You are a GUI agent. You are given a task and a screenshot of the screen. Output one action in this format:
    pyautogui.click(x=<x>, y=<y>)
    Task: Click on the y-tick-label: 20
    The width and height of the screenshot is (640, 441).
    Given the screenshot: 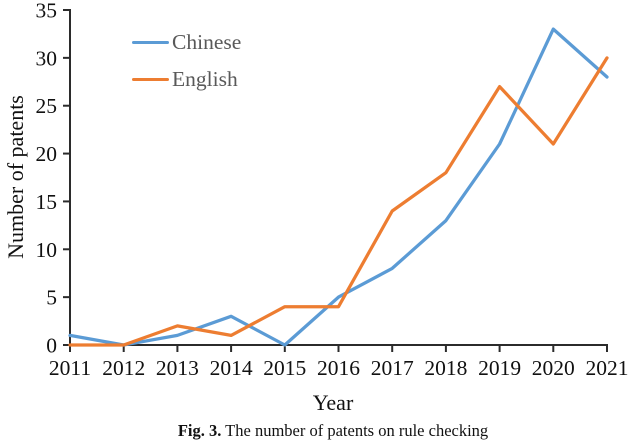 What is the action you would take?
    pyautogui.click(x=47, y=154)
    